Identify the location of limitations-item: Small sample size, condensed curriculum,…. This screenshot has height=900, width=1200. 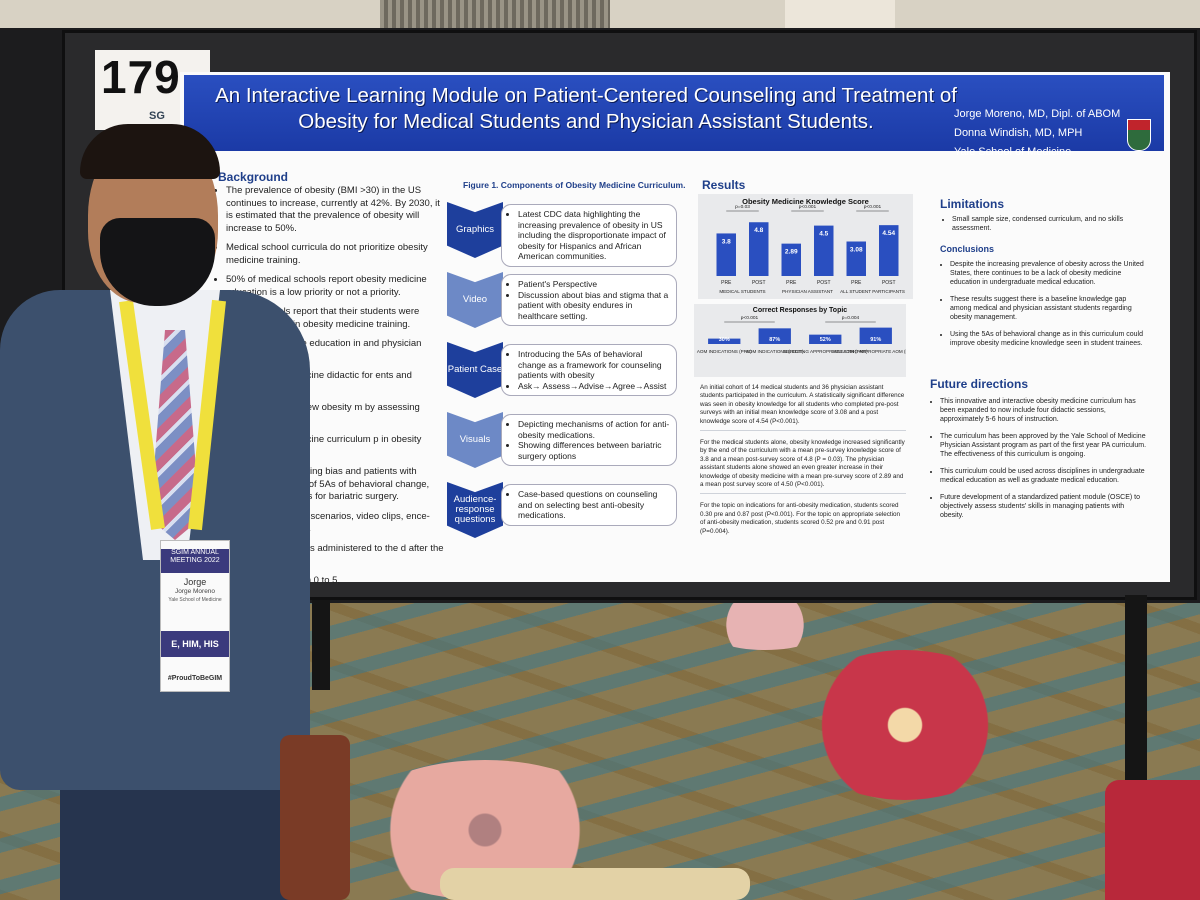
(1051, 224).